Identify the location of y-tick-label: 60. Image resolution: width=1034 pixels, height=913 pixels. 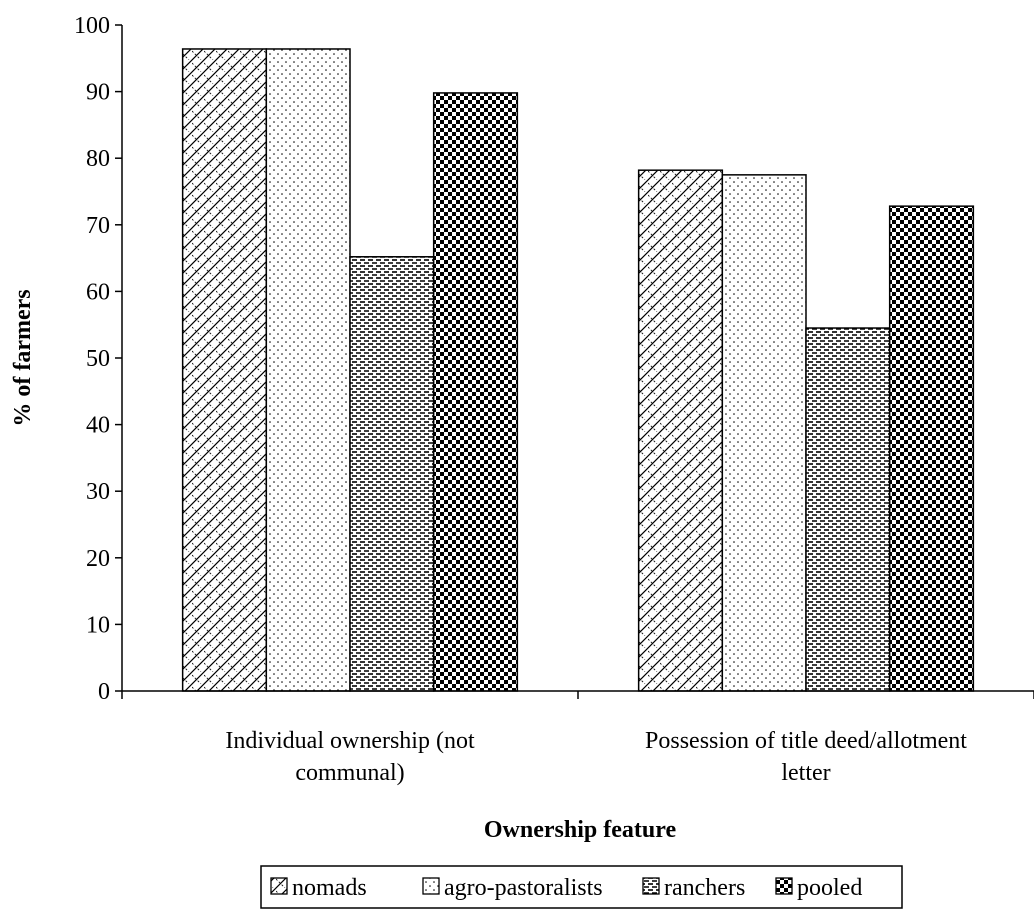
(98, 292).